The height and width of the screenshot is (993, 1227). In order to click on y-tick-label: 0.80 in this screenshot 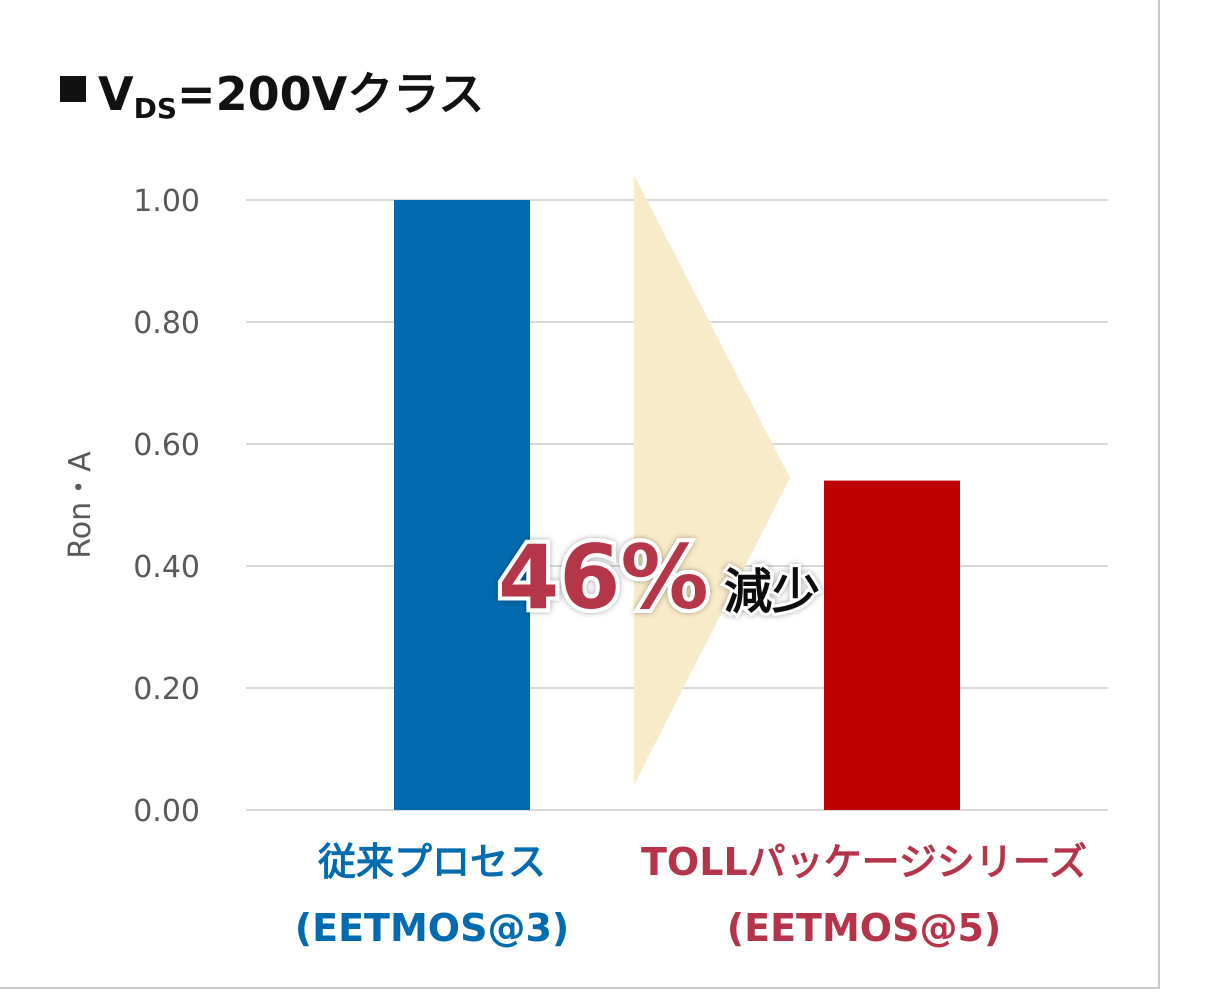, I will do `click(166, 323)`.